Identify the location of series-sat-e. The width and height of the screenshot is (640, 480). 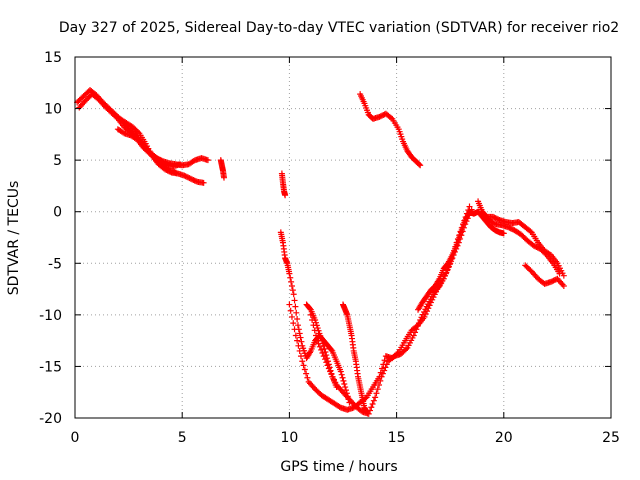
(222, 169).